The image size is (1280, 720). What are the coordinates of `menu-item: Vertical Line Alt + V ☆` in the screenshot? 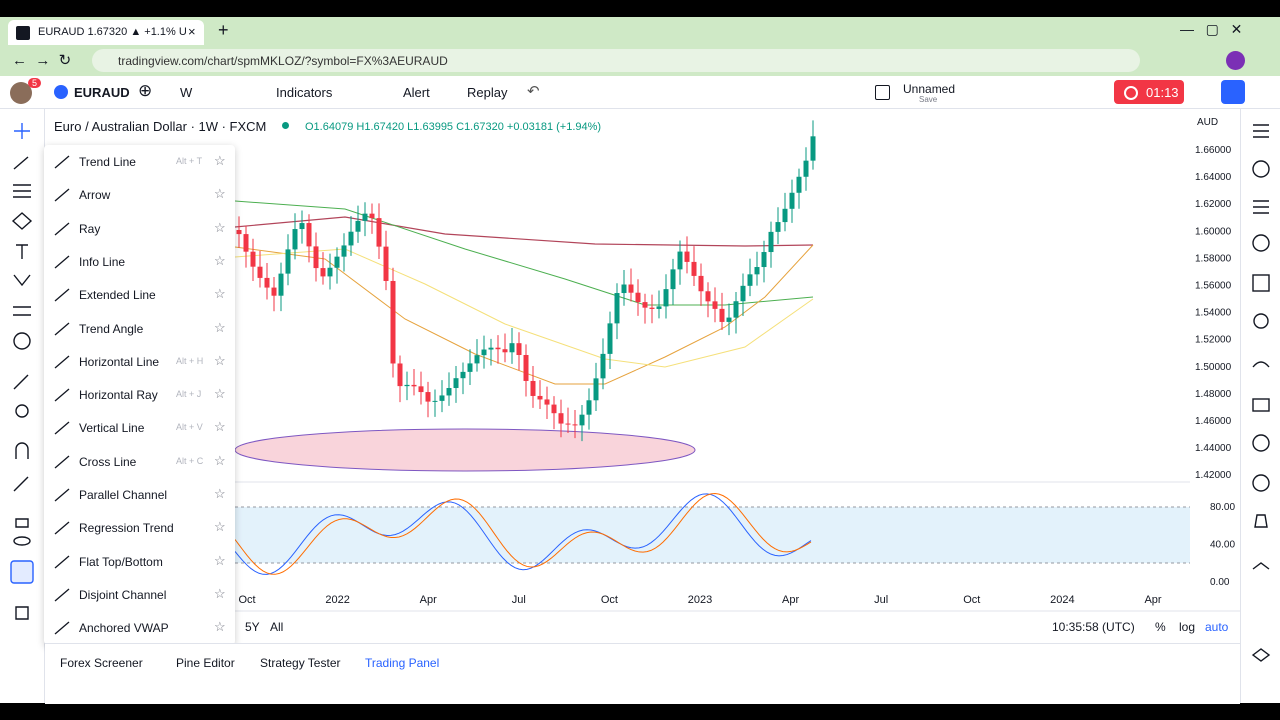 It's located at (139, 427).